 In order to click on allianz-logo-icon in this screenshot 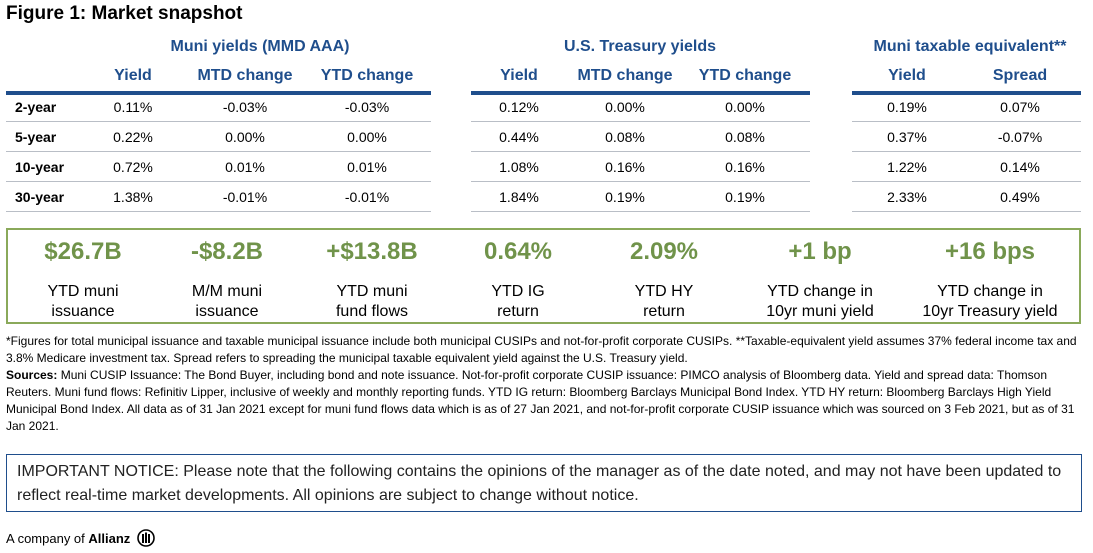, I will do `click(146, 539)`.